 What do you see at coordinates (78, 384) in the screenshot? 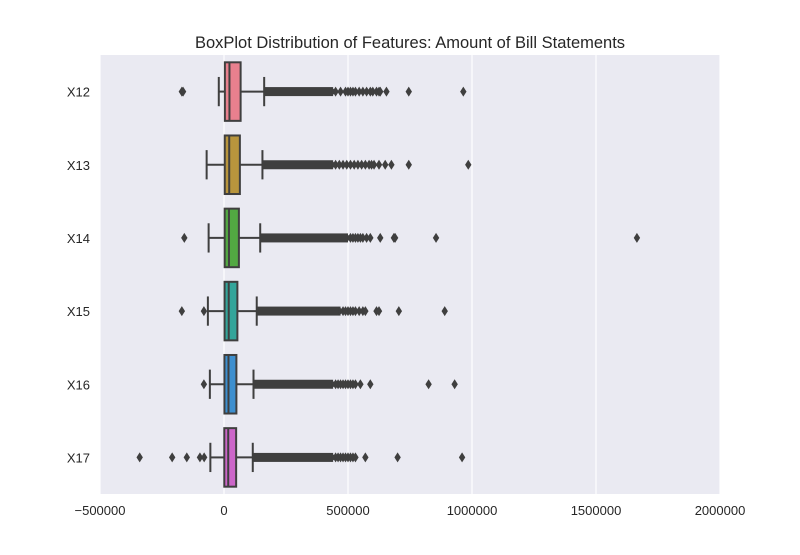
I see `y-tick-label: X16` at bounding box center [78, 384].